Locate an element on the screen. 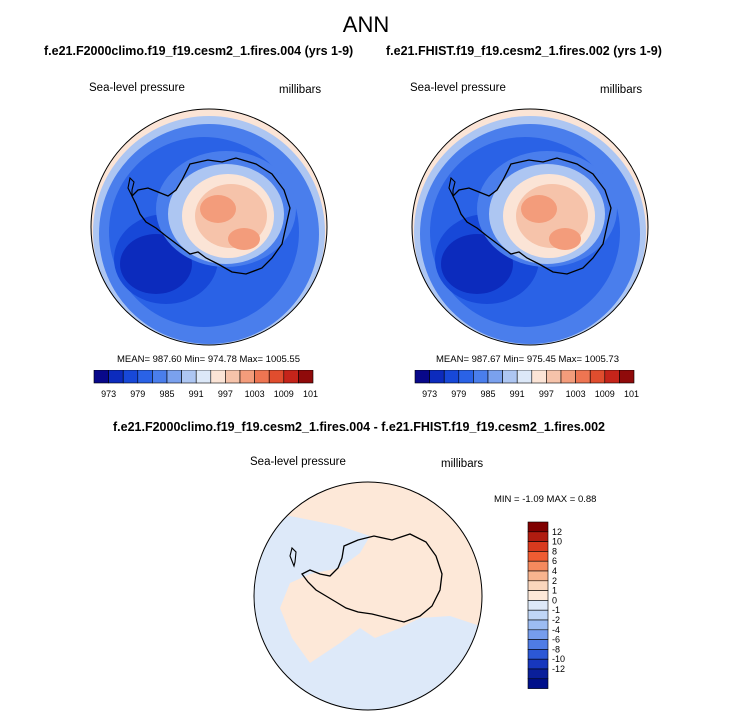 Image resolution: width=732 pixels, height=719 pixels. difference-colorbar-label: 12 is located at coordinates (557, 532).